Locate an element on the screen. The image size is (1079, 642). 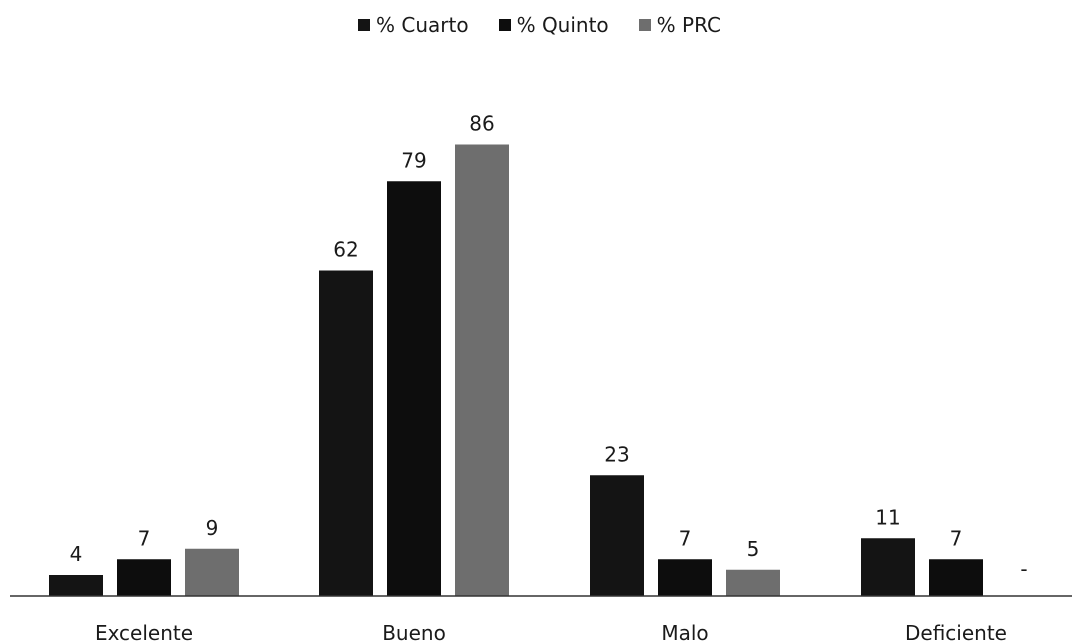
value-label-deficiente-quinto: 7 is located at coordinates (956, 538).